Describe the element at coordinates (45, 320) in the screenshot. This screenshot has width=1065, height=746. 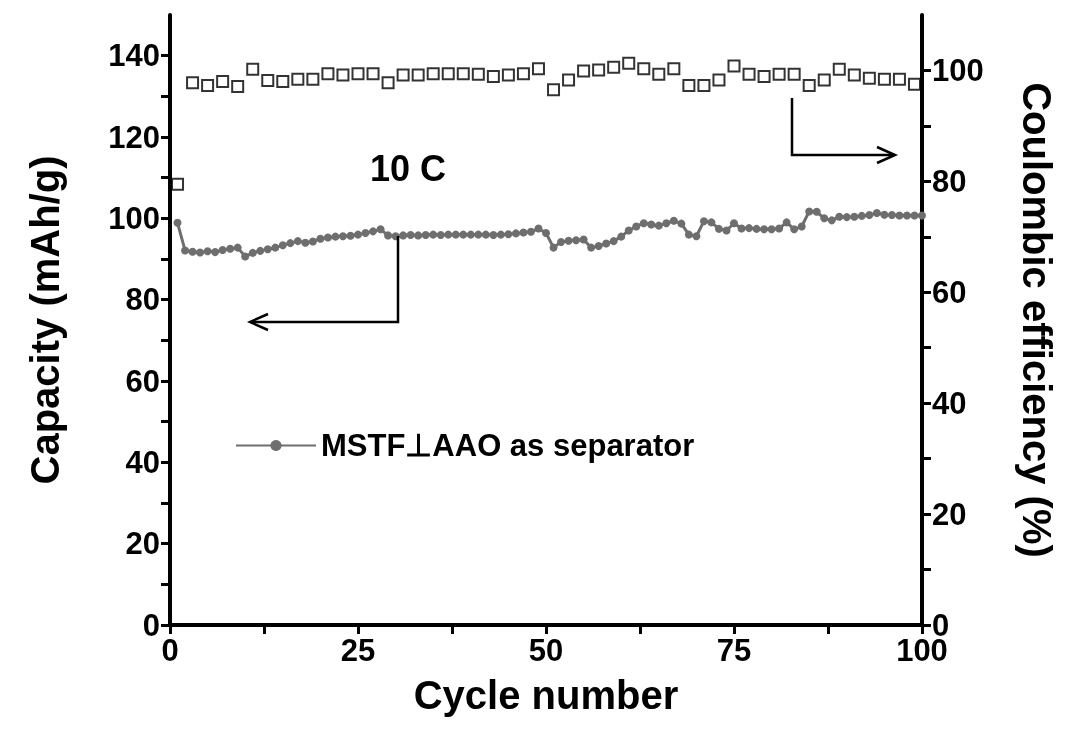
I see `y-axis-title: Capacity (mAh/g)` at that location.